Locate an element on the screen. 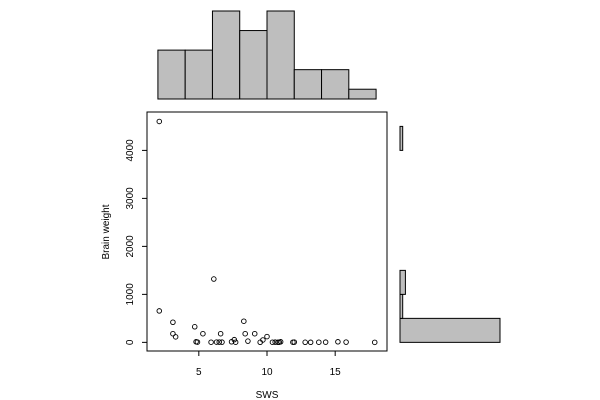 The height and width of the screenshot is (400, 600). x-marginal-histogram is located at coordinates (267, 55).